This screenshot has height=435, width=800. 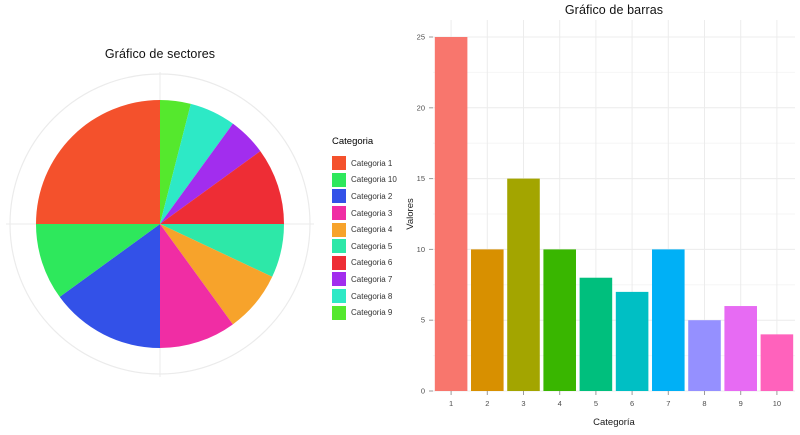 What do you see at coordinates (372, 213) in the screenshot?
I see `legend-label: Categoria 3` at bounding box center [372, 213].